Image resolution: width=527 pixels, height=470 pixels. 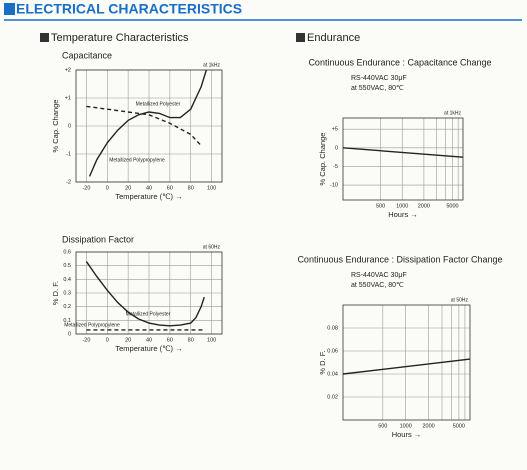 What do you see at coordinates (98, 239) in the screenshot?
I see `chart-title: Dissipation Factor` at bounding box center [98, 239].